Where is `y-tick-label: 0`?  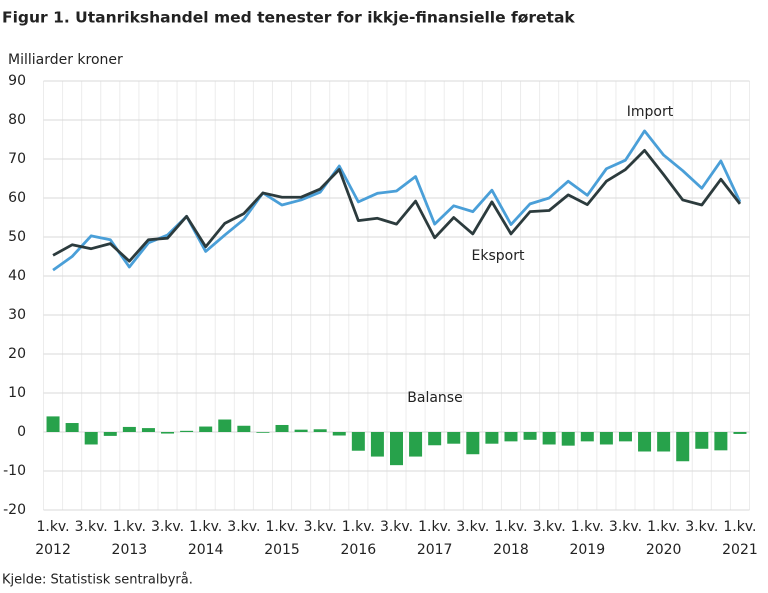
y-tick-label: 0 is located at coordinates (21, 432).